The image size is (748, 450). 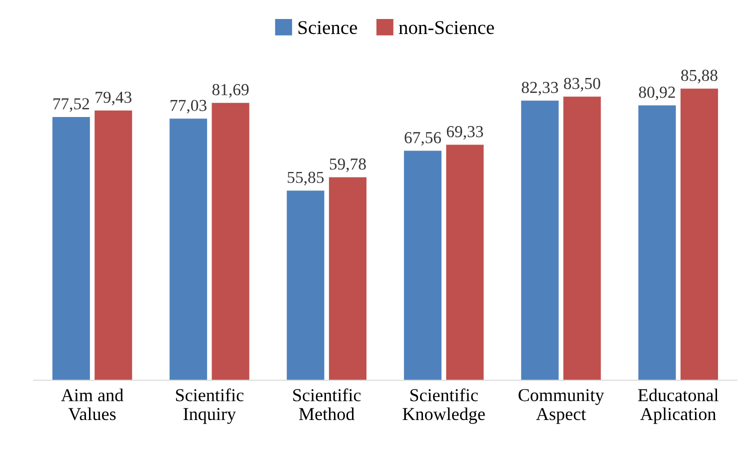 I want to click on data-label: 59,78, so click(x=348, y=165).